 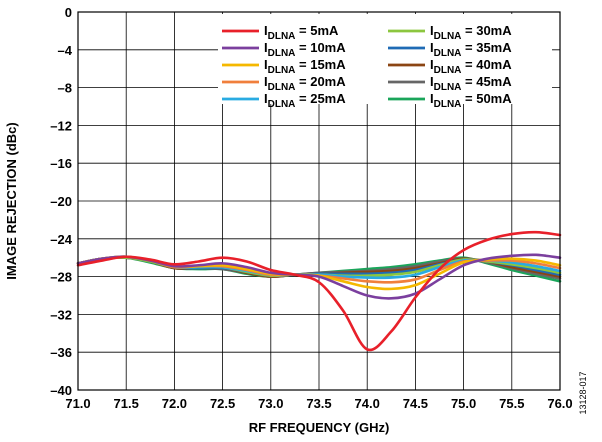 What do you see at coordinates (61, 163) in the screenshot?
I see `y-tick-label: –16` at bounding box center [61, 163].